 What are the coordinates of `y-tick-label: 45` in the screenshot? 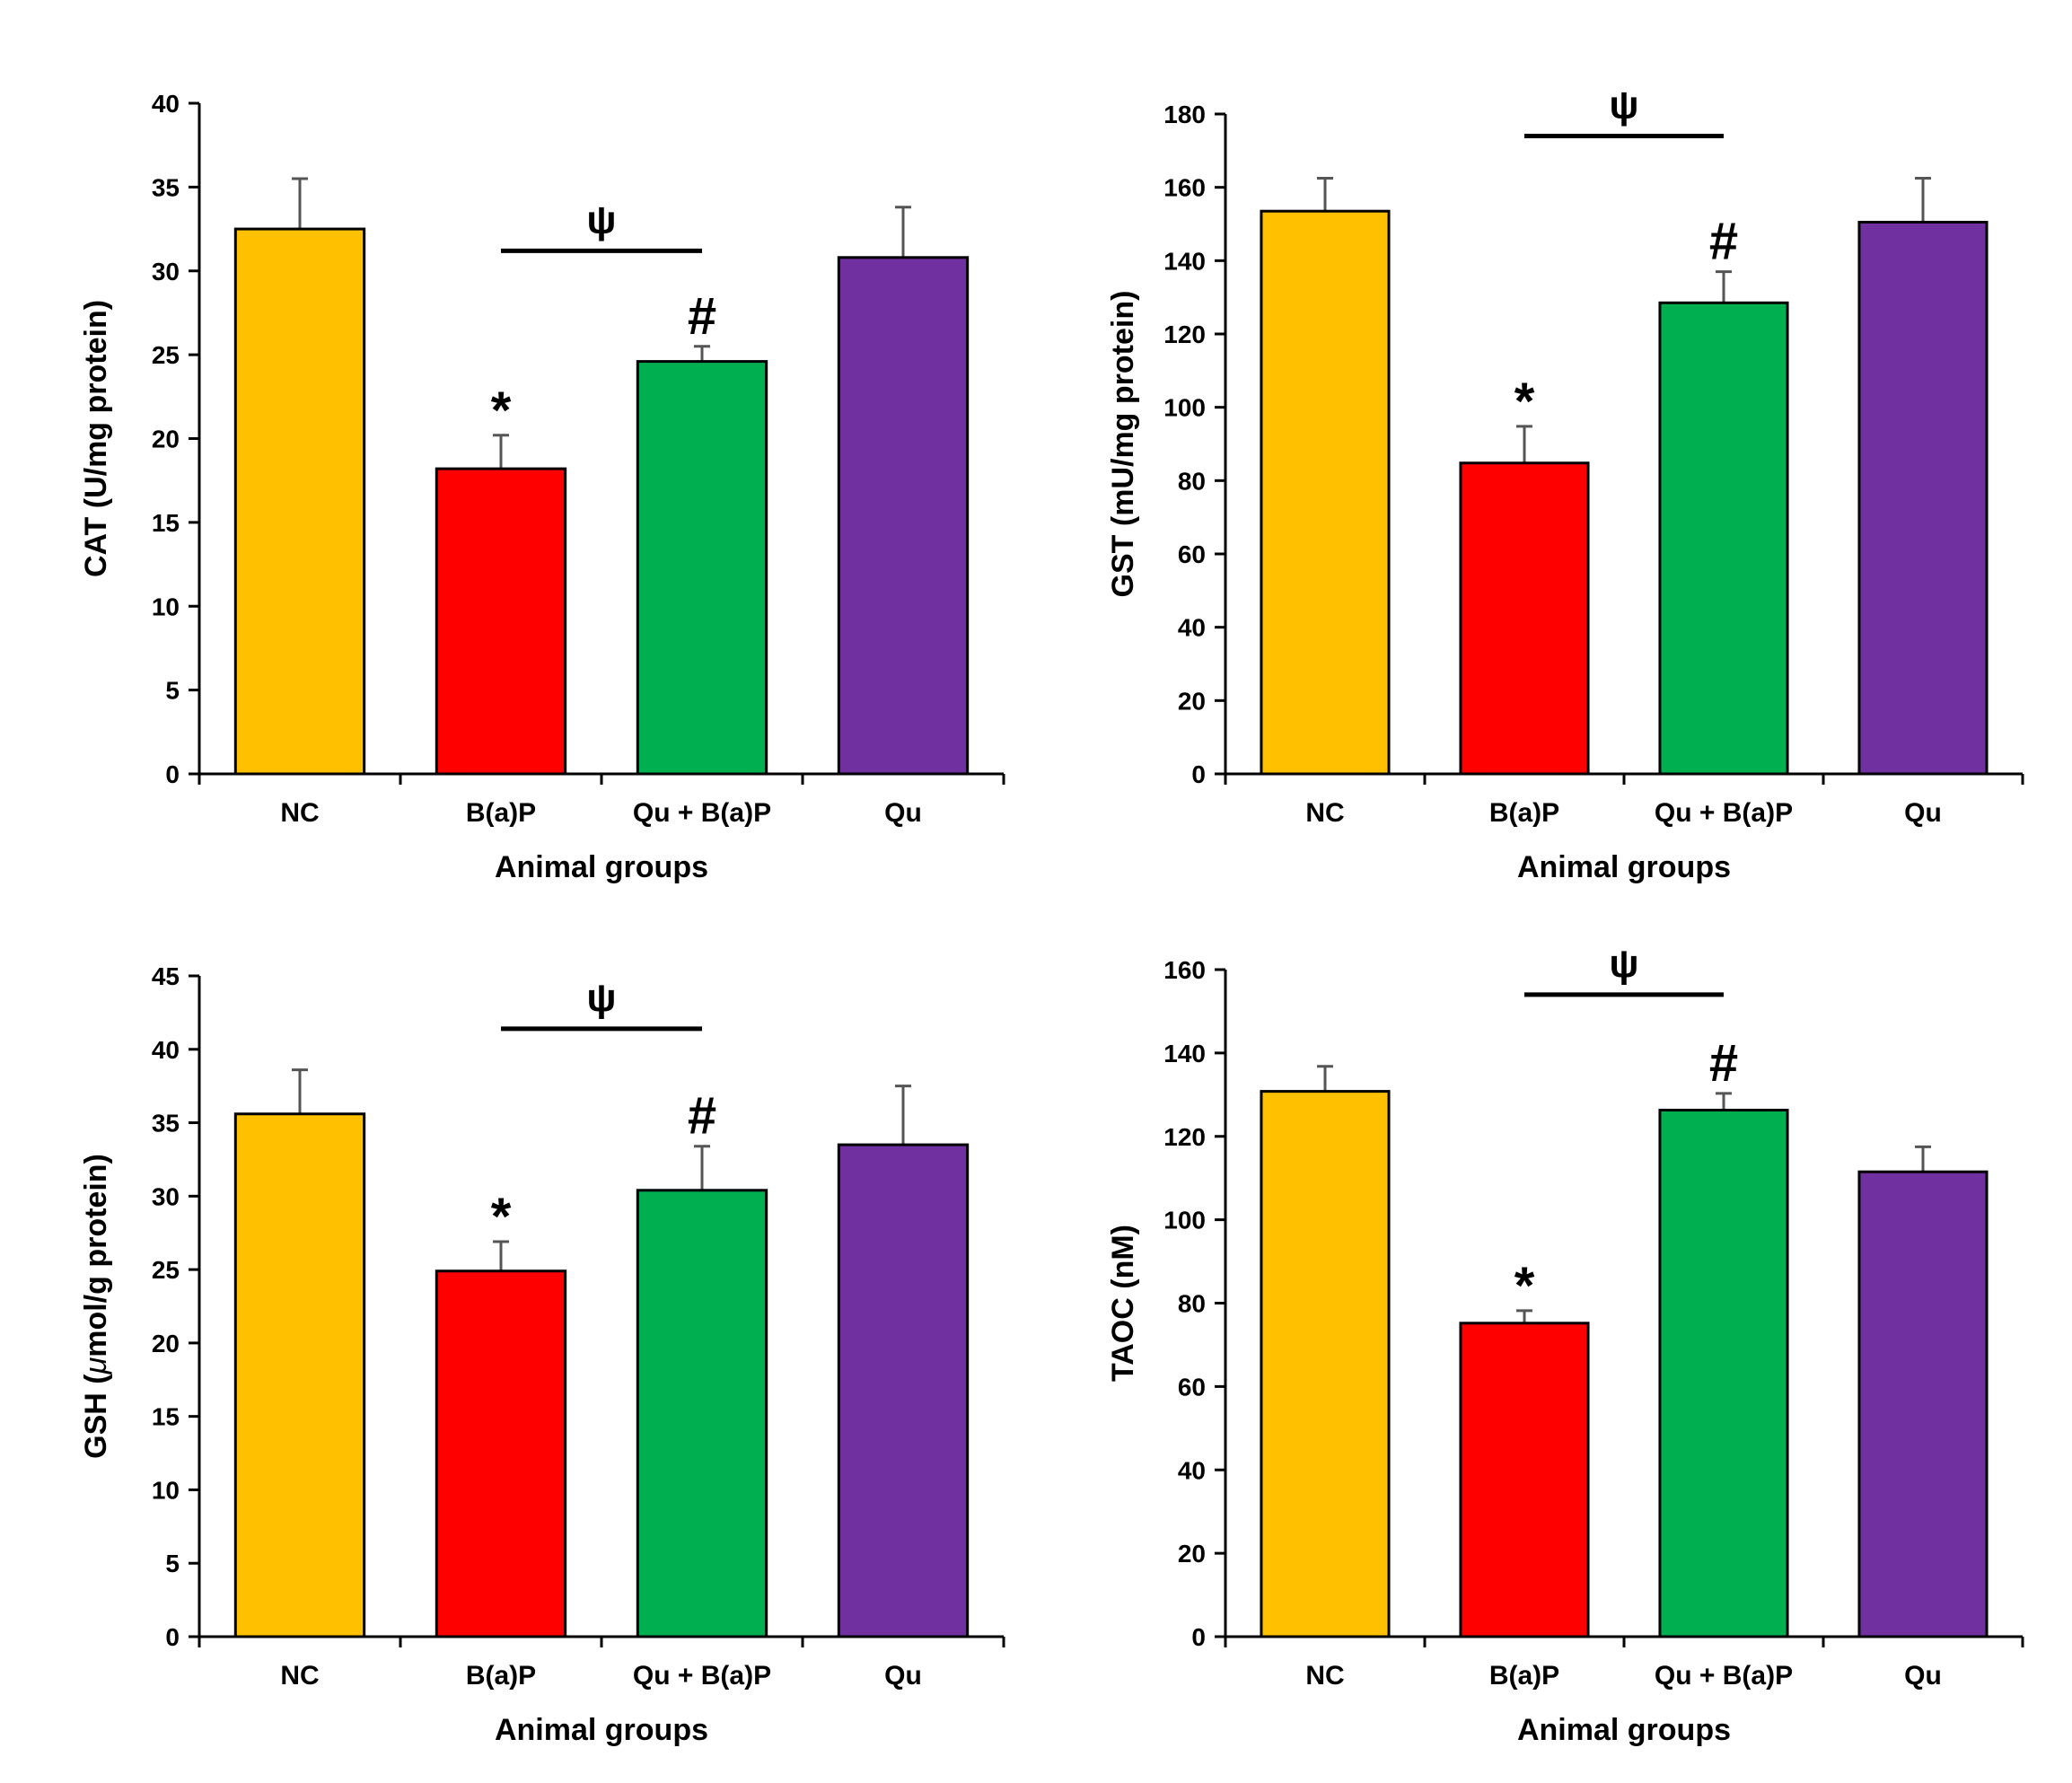 It's located at (166, 976).